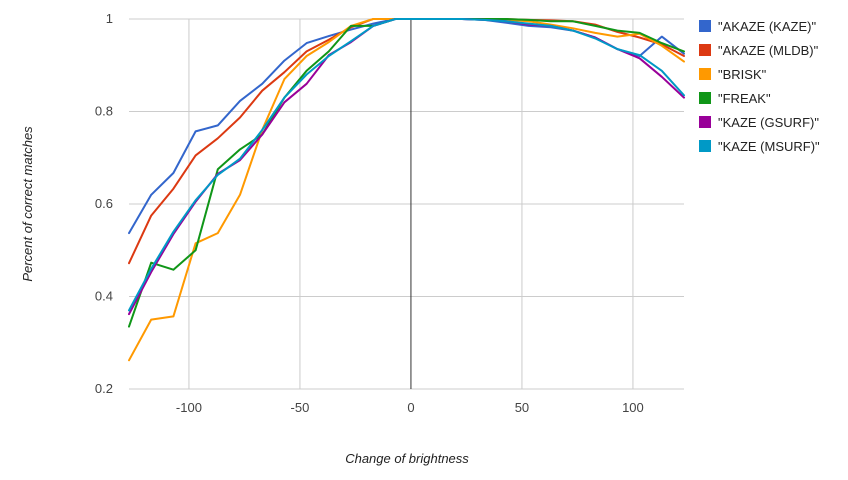 This screenshot has width=848, height=480. What do you see at coordinates (768, 50) in the screenshot?
I see `legend-entry-label: "AKAZE (MLDB)"` at bounding box center [768, 50].